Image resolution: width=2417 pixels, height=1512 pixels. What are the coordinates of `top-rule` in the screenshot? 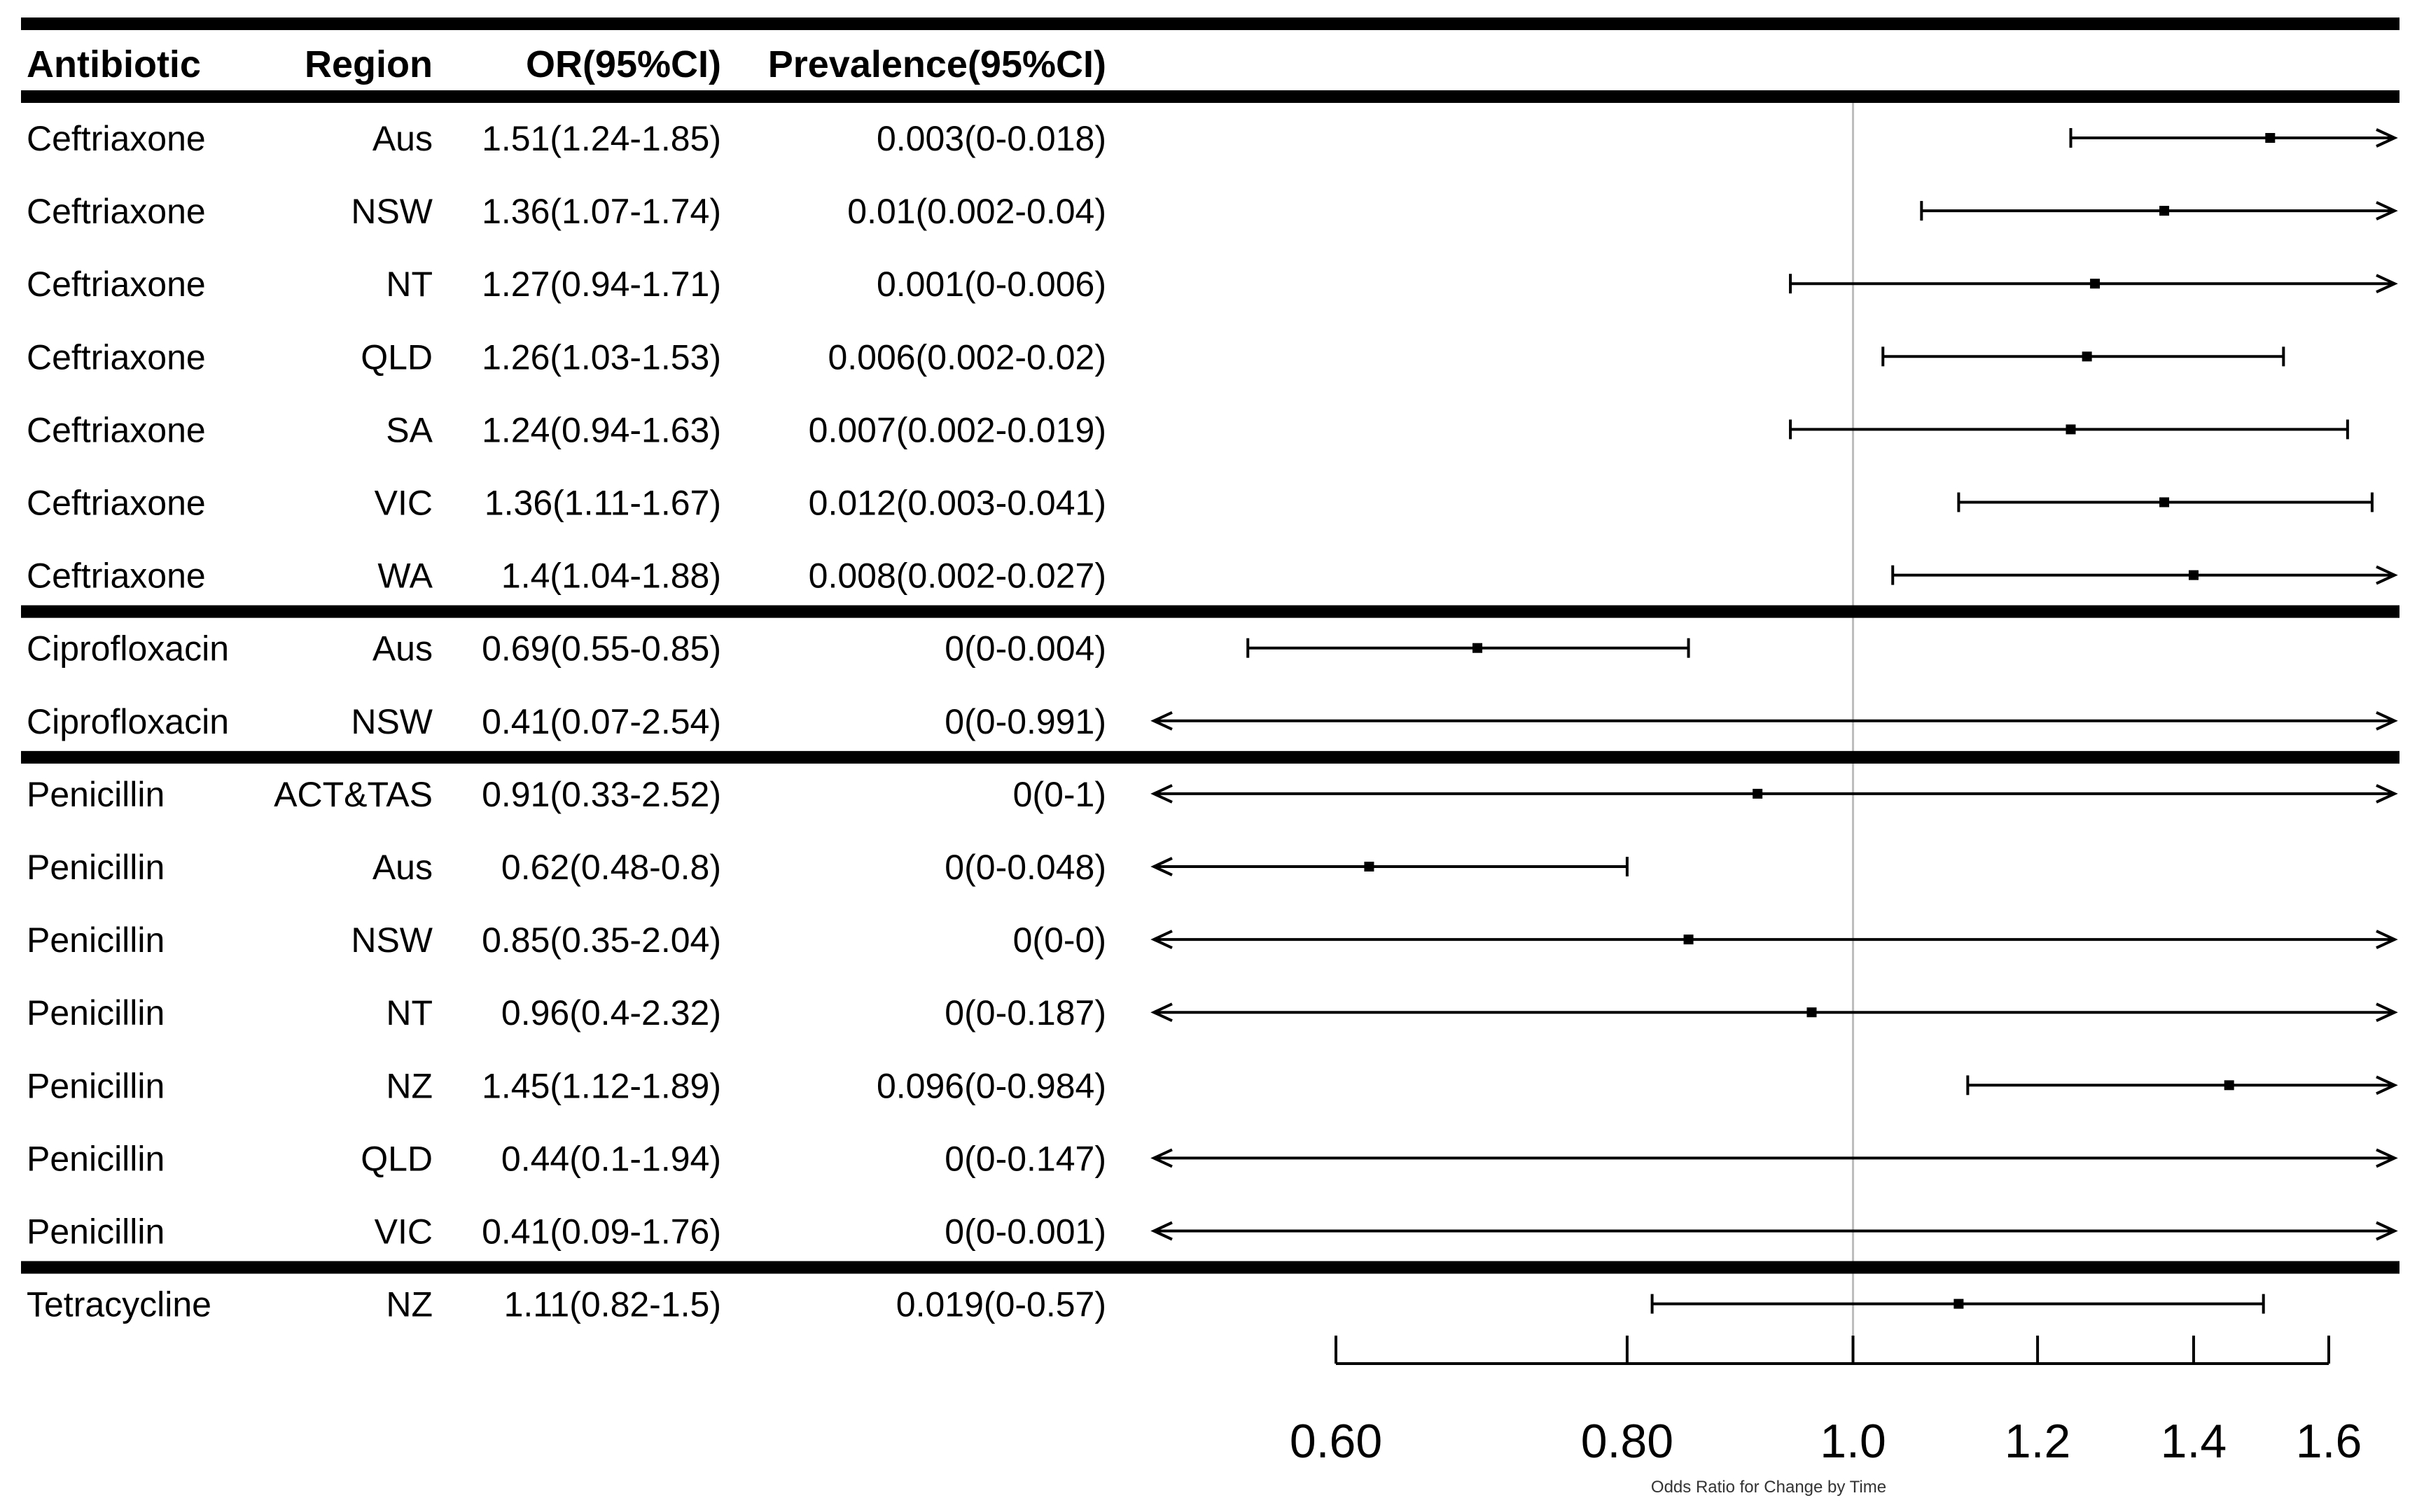 It's located at (1210, 24).